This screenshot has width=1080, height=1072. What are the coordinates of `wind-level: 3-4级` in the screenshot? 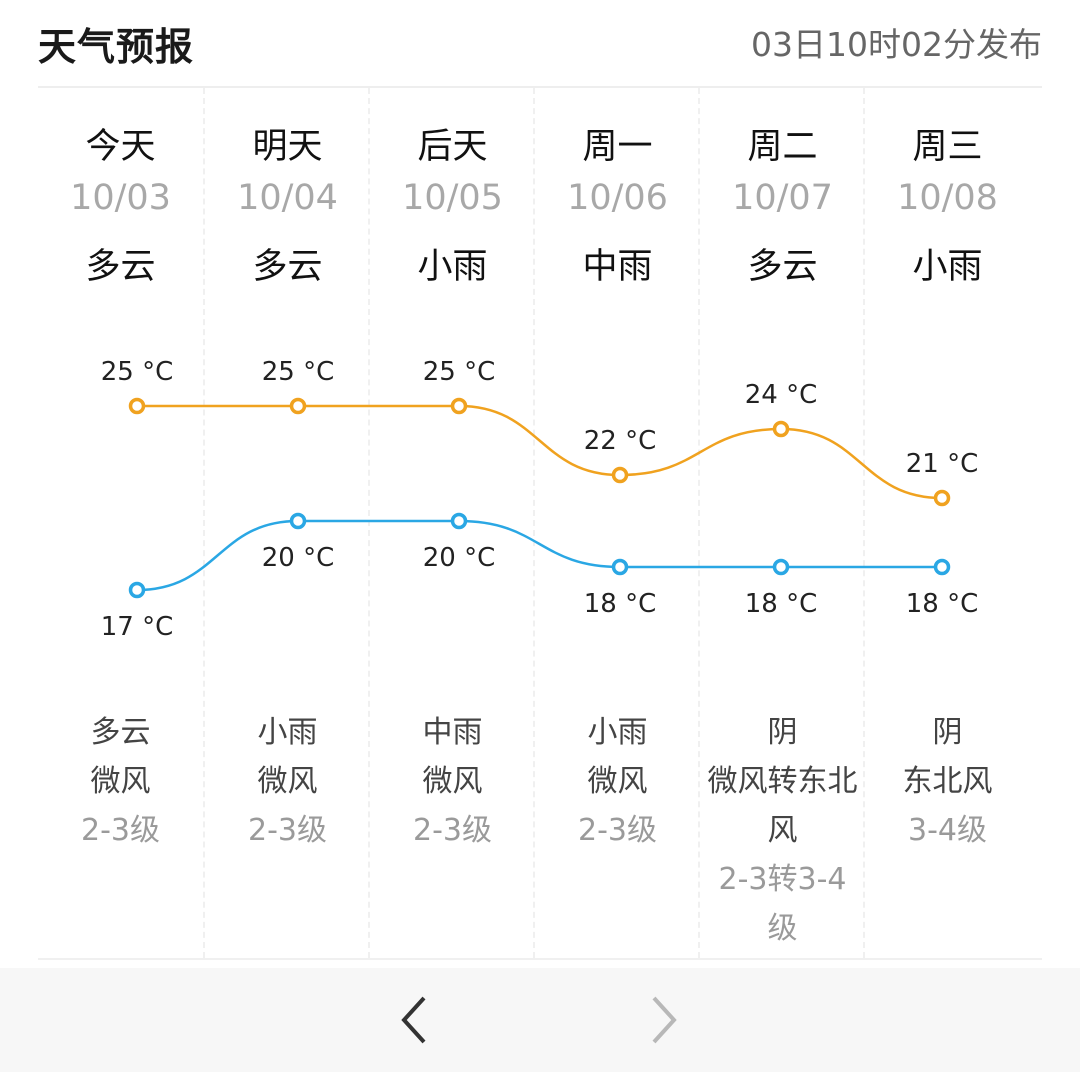 It's located at (947, 830).